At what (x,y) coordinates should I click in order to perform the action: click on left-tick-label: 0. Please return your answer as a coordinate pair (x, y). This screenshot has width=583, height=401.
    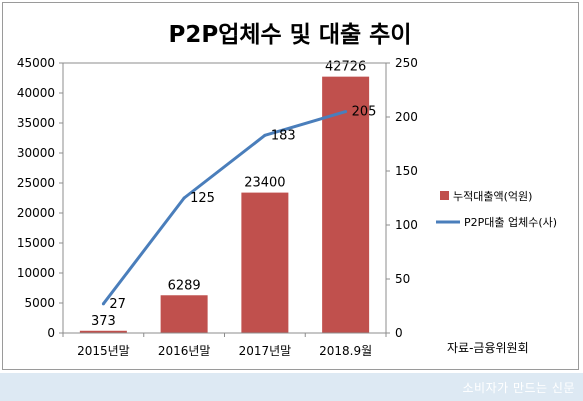
    Looking at the image, I should click on (51, 333).